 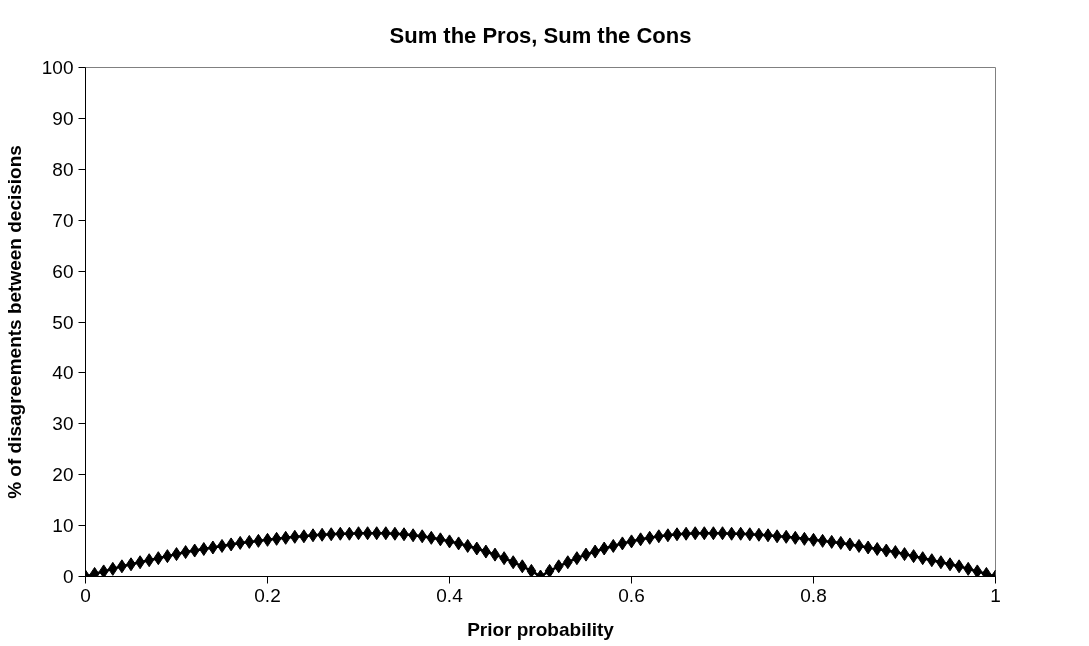 I want to click on y-tick-label: 60, so click(x=63, y=271).